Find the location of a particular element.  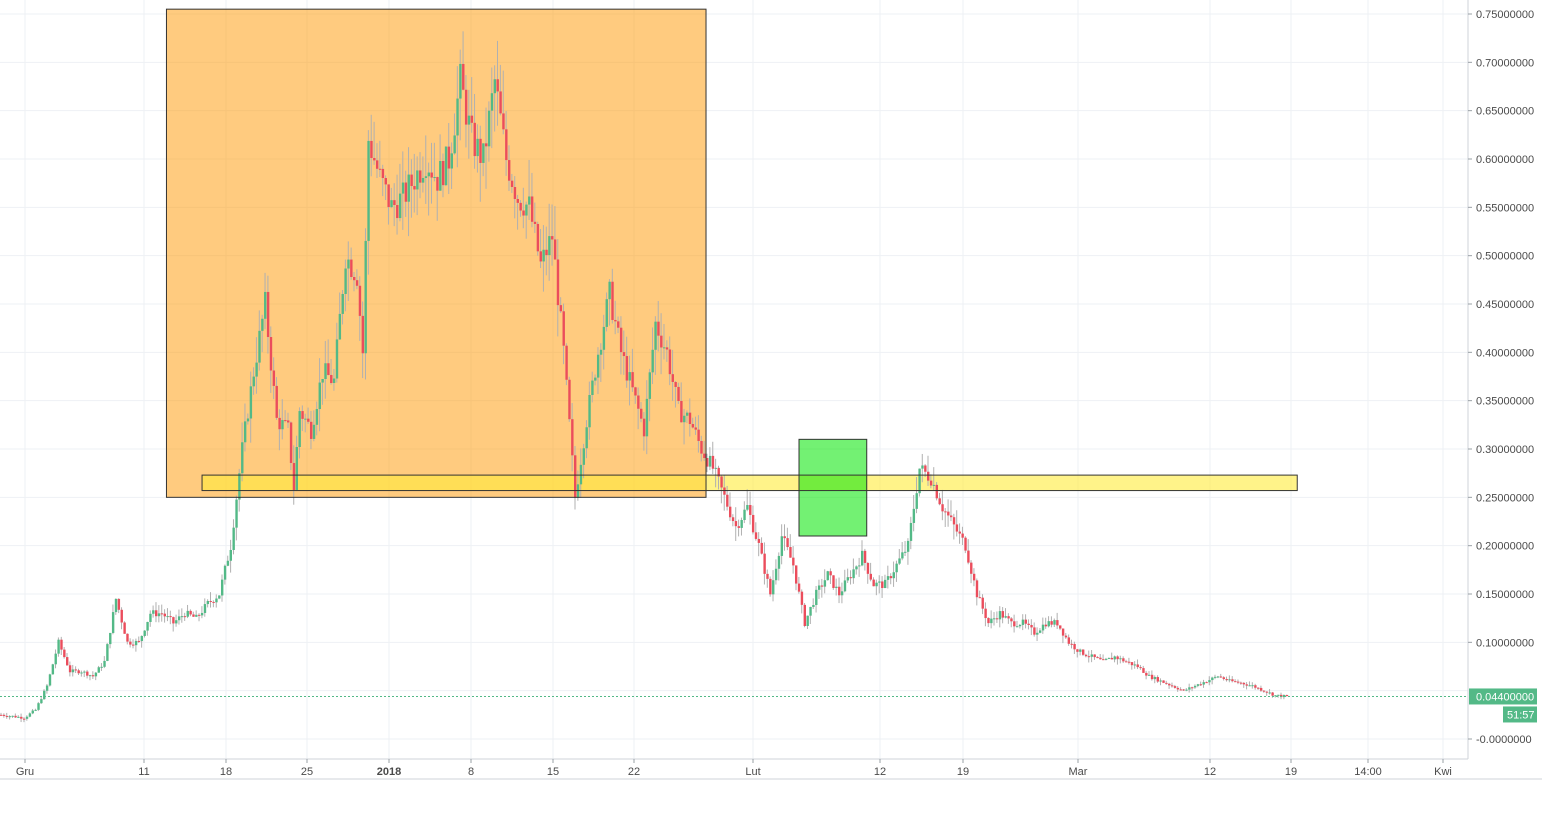

time-axis: Gru 11 18 25 2018 8 15 22 Lut 12 19 Mar 12 19 14:00 Kwi is located at coordinates (734, 768).